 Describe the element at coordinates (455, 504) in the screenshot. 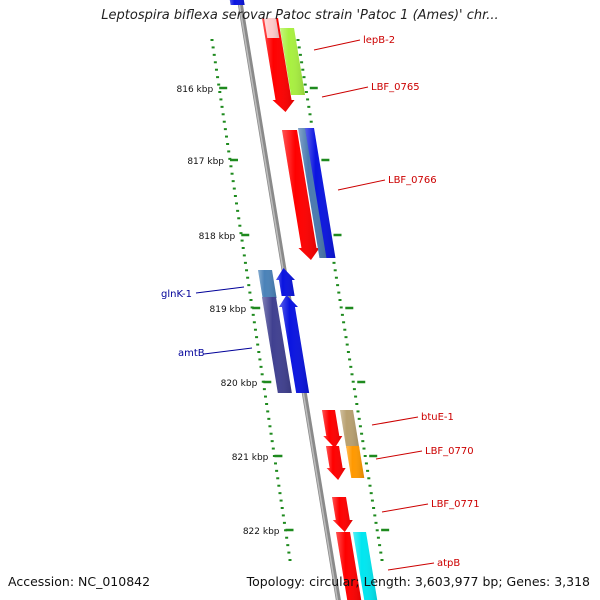

I see `gene-label: LBF_0771` at that location.